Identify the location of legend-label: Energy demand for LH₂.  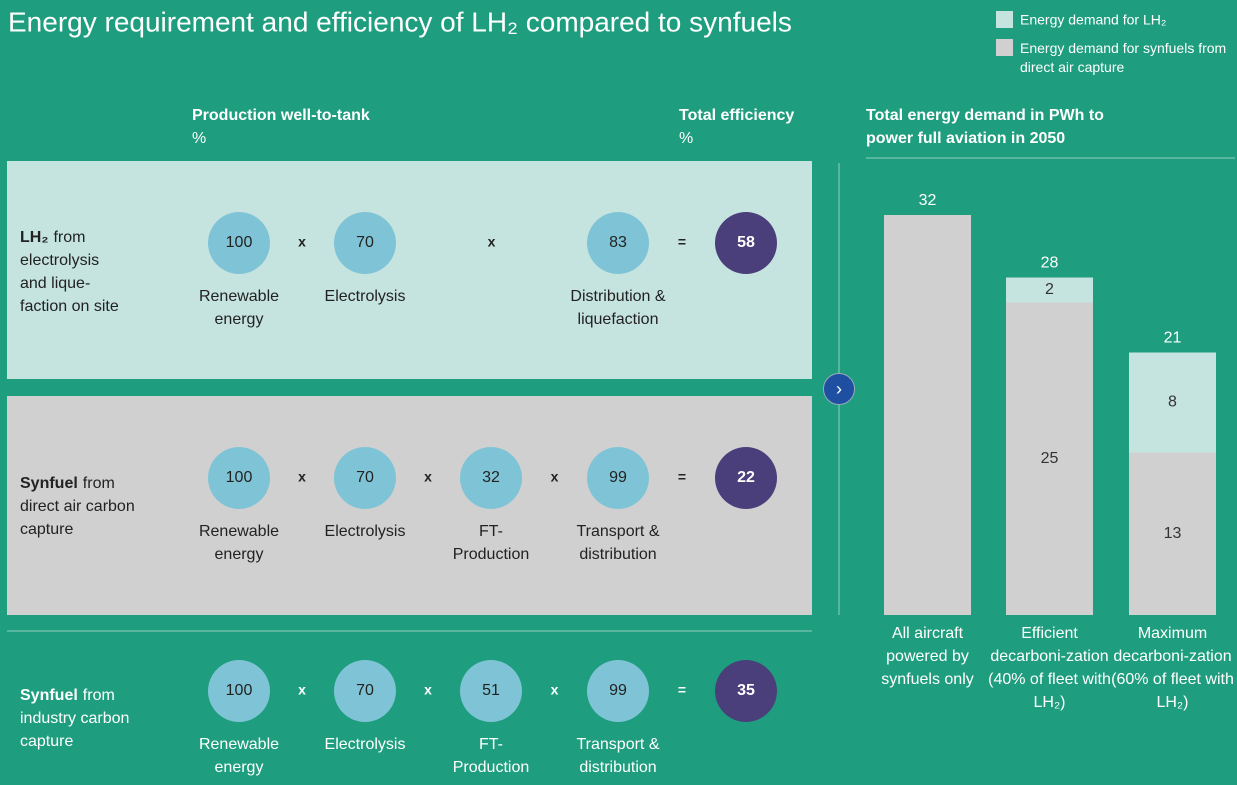
(1093, 20).